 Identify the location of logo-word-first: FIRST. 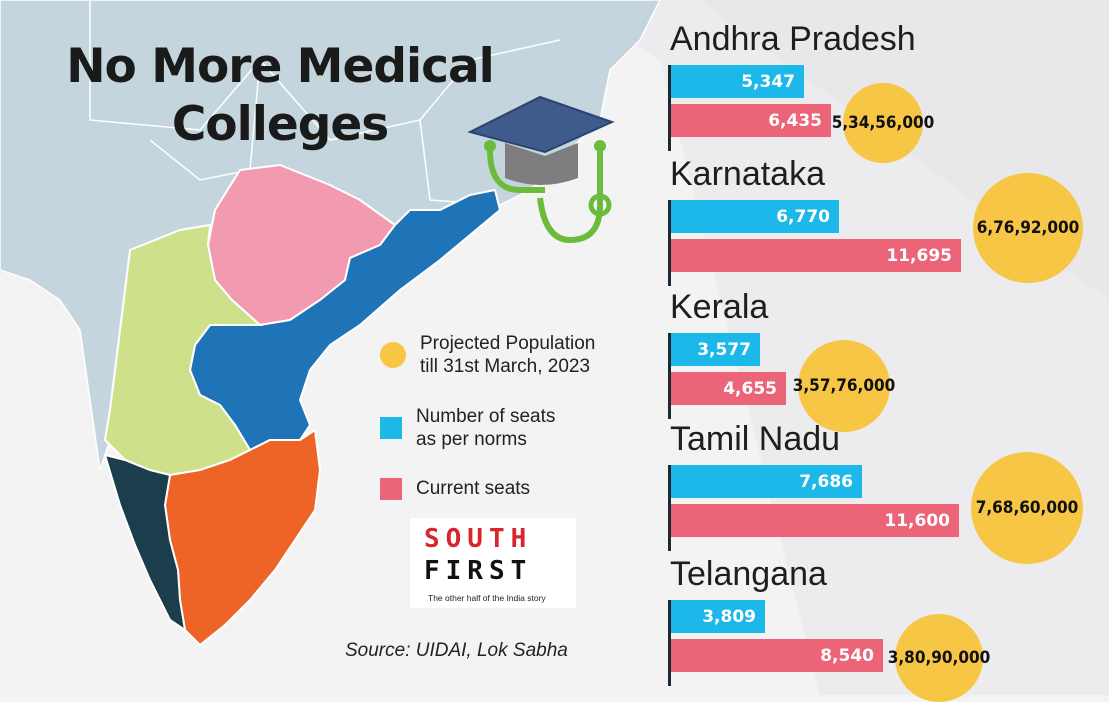
(478, 571).